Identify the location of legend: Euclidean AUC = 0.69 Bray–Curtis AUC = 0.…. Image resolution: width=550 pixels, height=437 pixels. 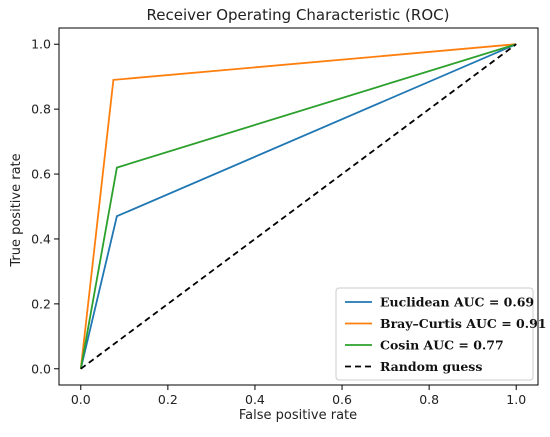
(440, 334).